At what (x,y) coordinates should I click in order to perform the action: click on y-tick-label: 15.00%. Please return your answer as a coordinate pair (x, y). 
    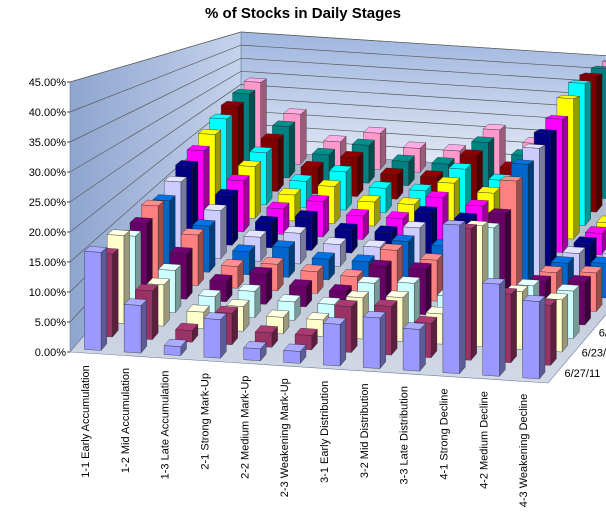
    Looking at the image, I should click on (48, 263).